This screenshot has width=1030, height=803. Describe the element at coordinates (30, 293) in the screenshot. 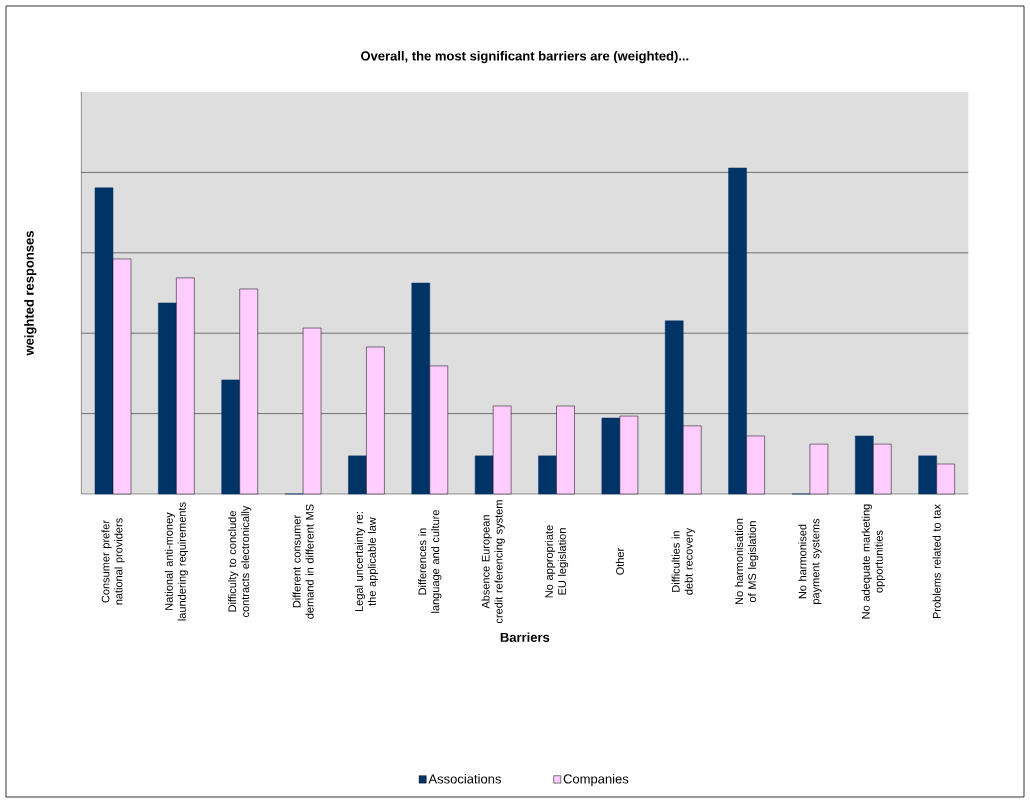

I see `y-axis-title: weighted responses` at that location.